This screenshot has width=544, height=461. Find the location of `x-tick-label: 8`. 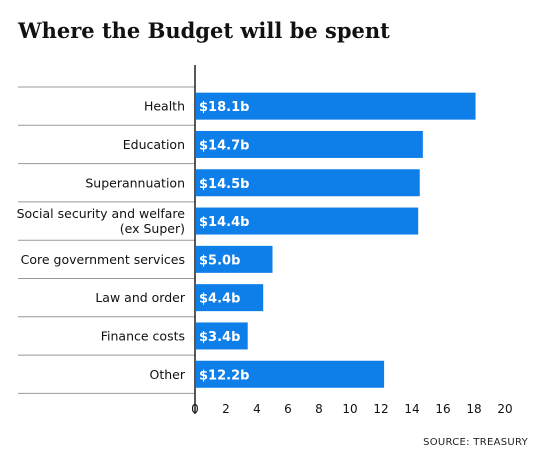

x-tick-label: 8 is located at coordinates (319, 409).